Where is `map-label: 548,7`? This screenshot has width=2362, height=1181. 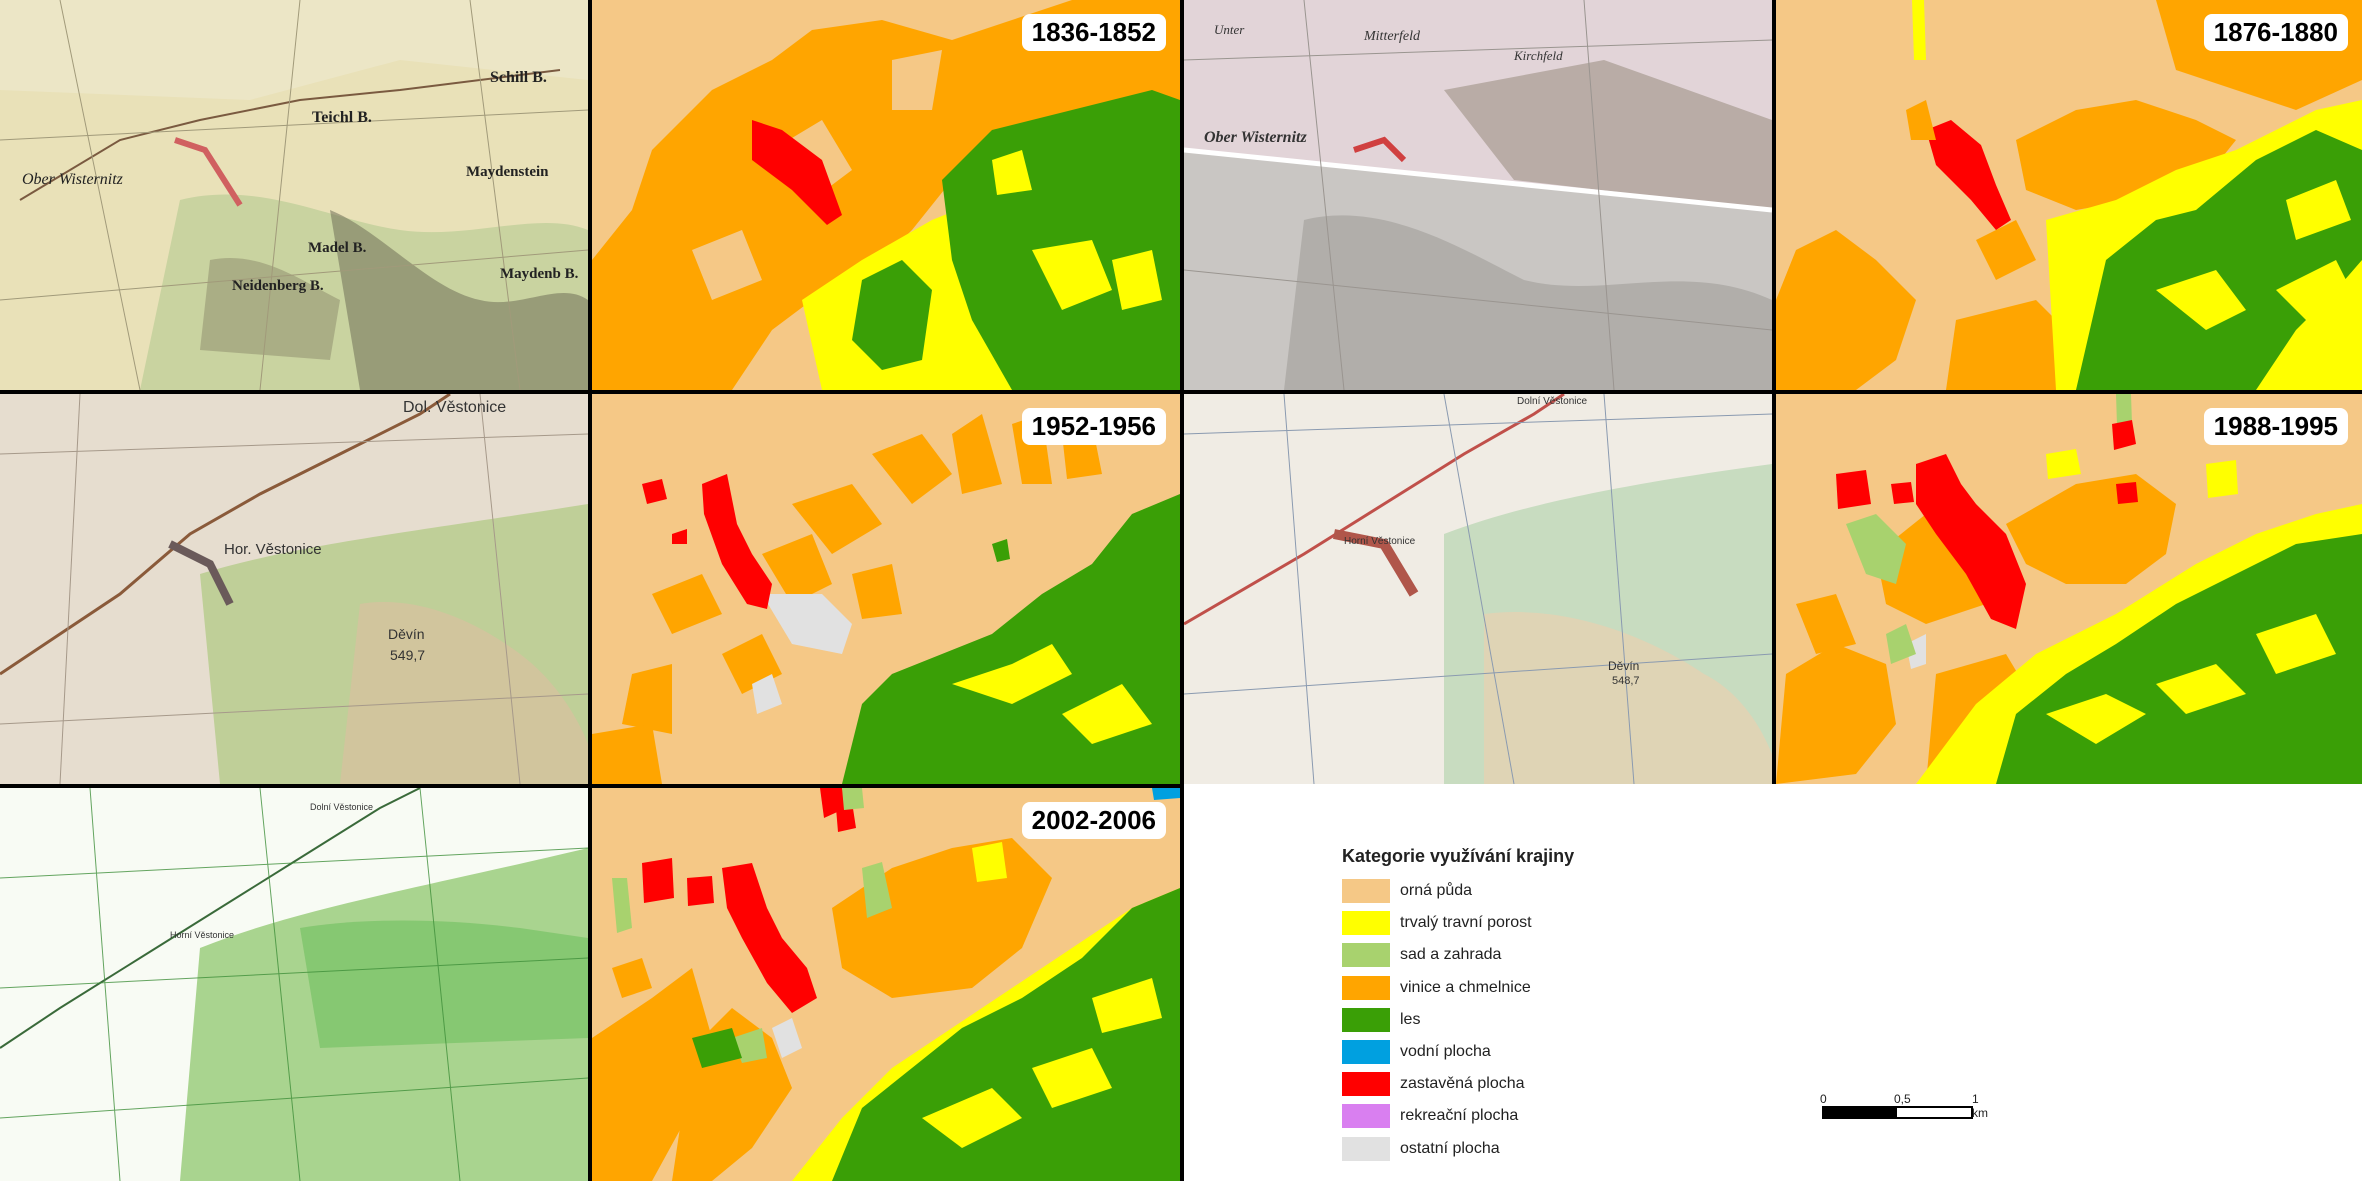 map-label: 548,7 is located at coordinates (1626, 681).